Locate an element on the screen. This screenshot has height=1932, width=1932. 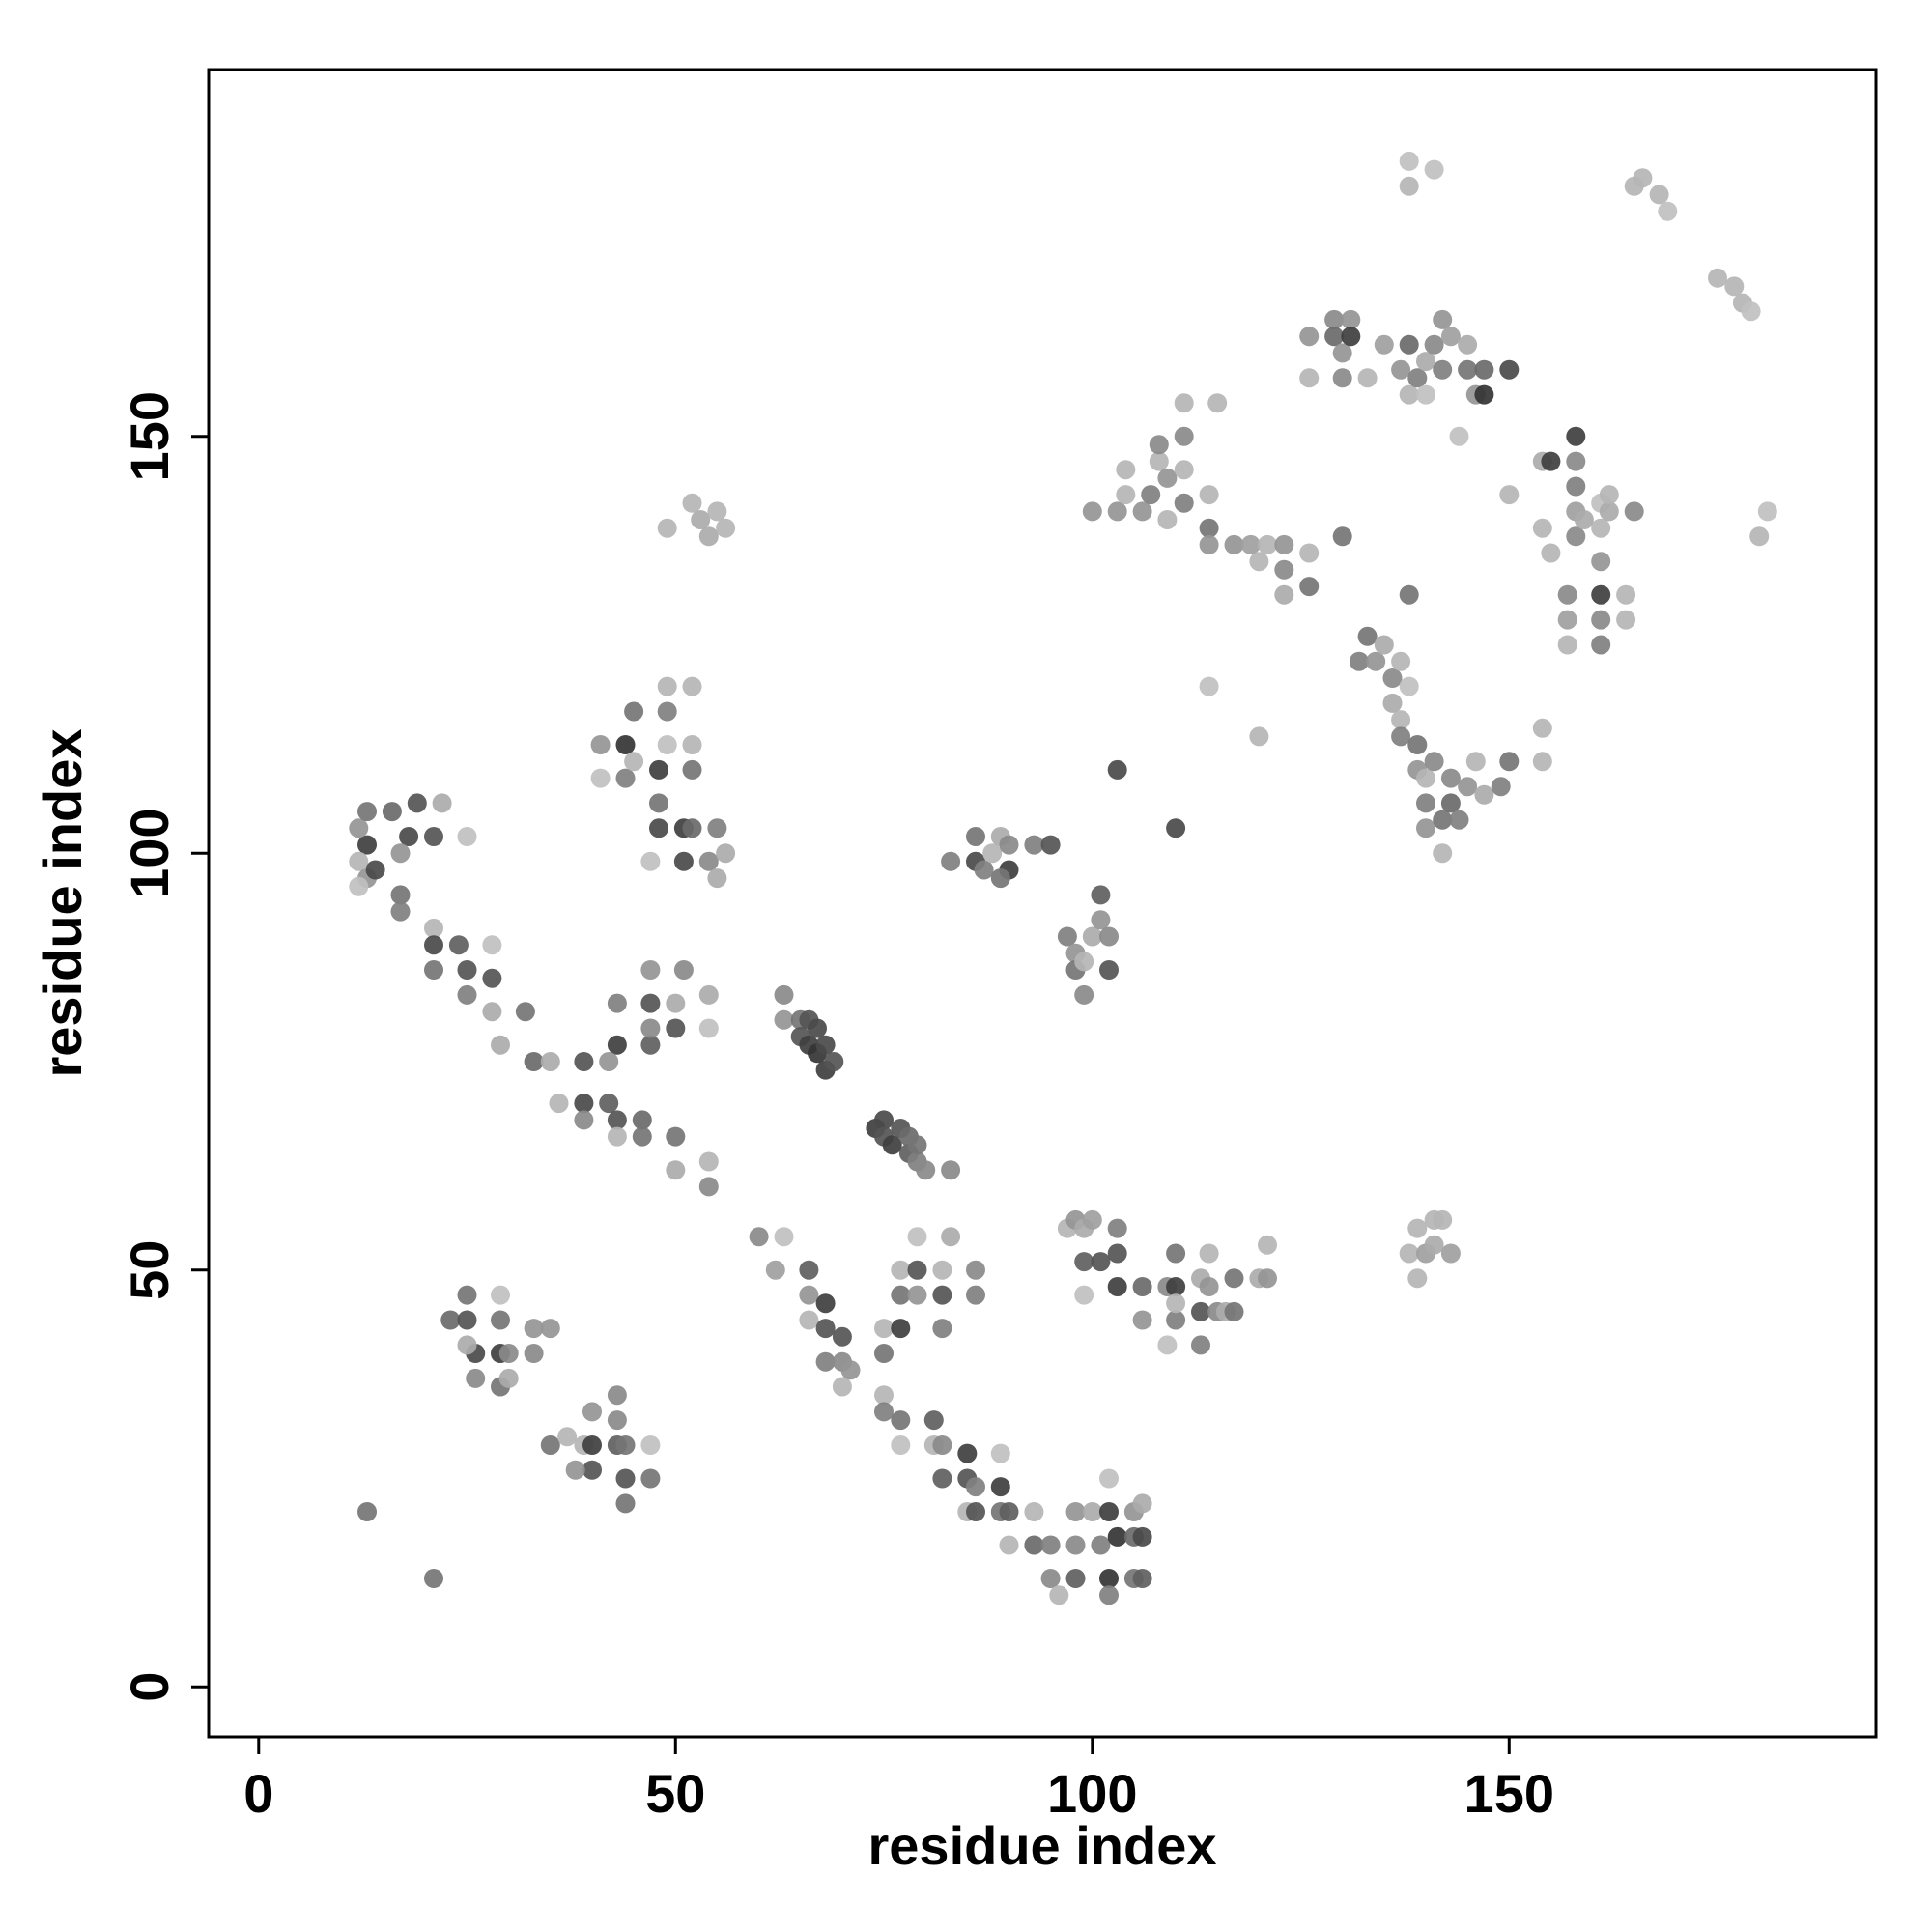
x-axis: 0 50 100 150 is located at coordinates (898, 1780).